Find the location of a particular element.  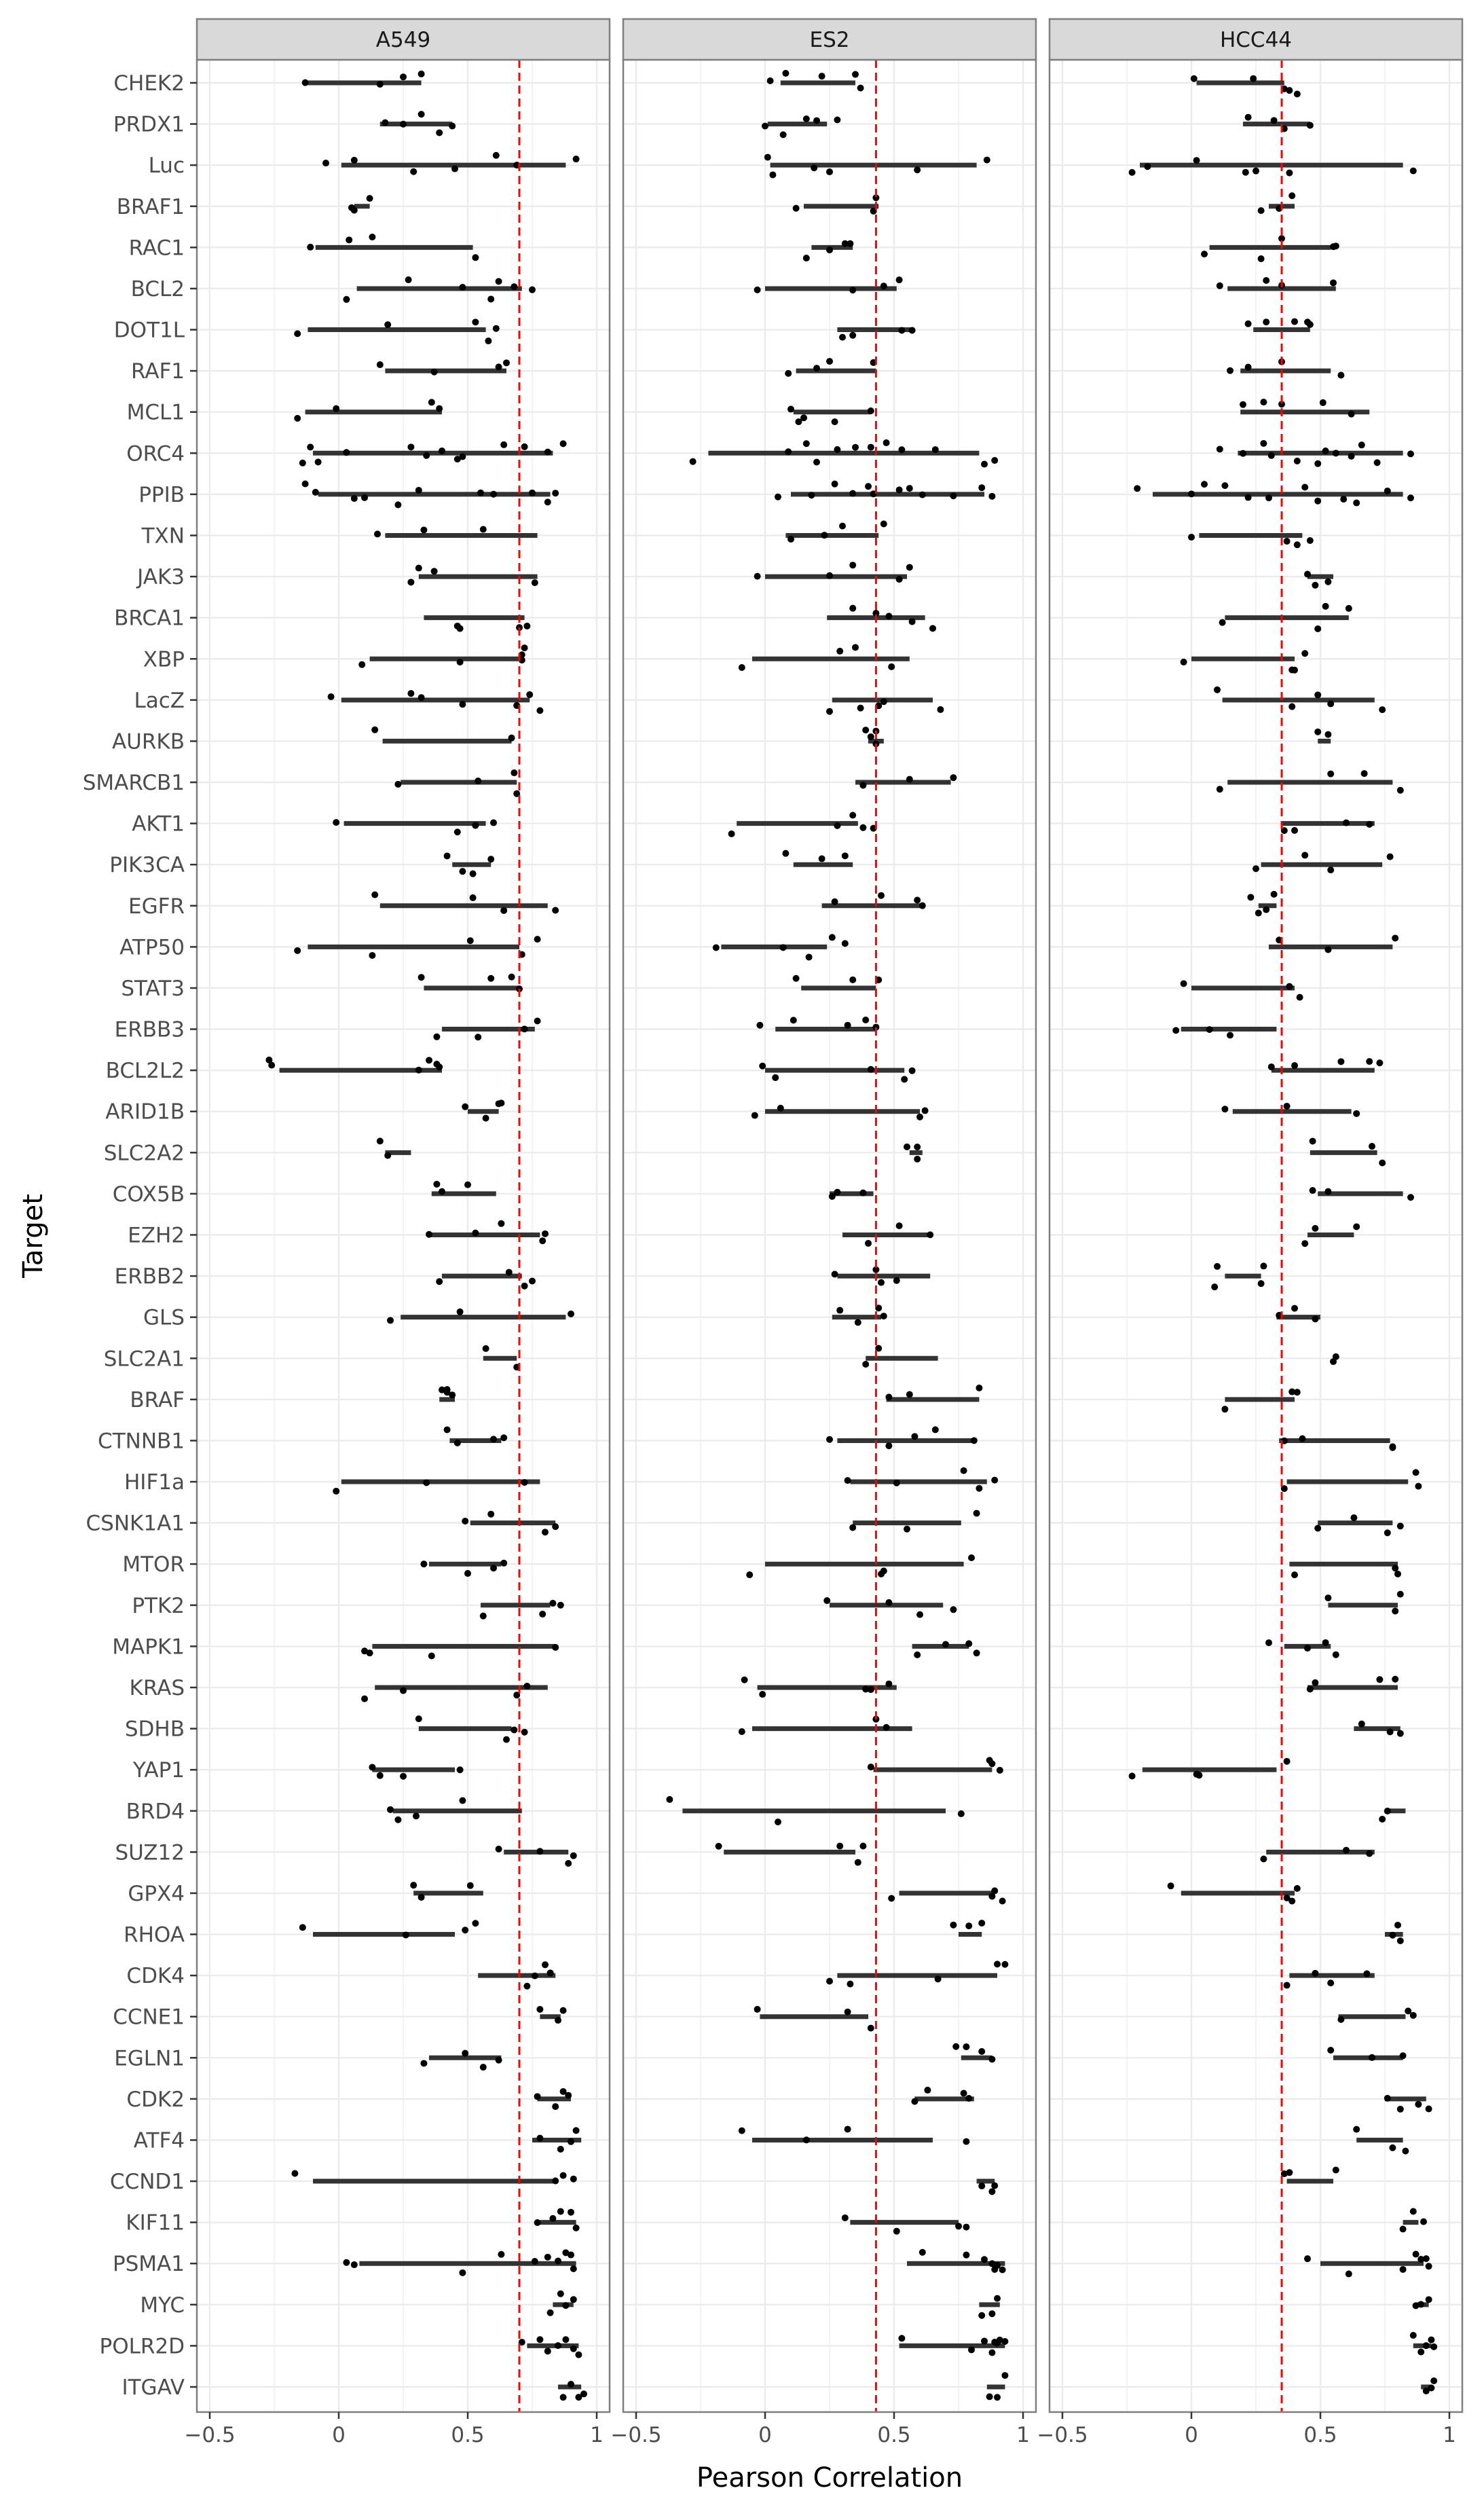

y-tick-label: BRAF is located at coordinates (157, 1400).